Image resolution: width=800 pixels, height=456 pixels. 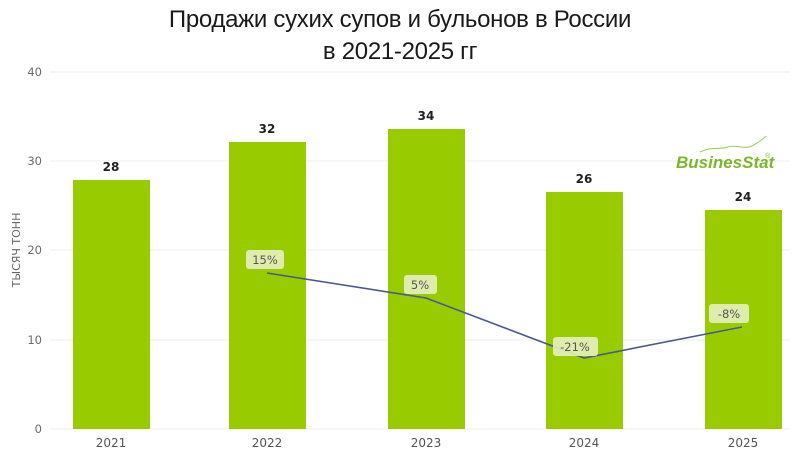 What do you see at coordinates (267, 285) in the screenshot?
I see `bar-2022` at bounding box center [267, 285].